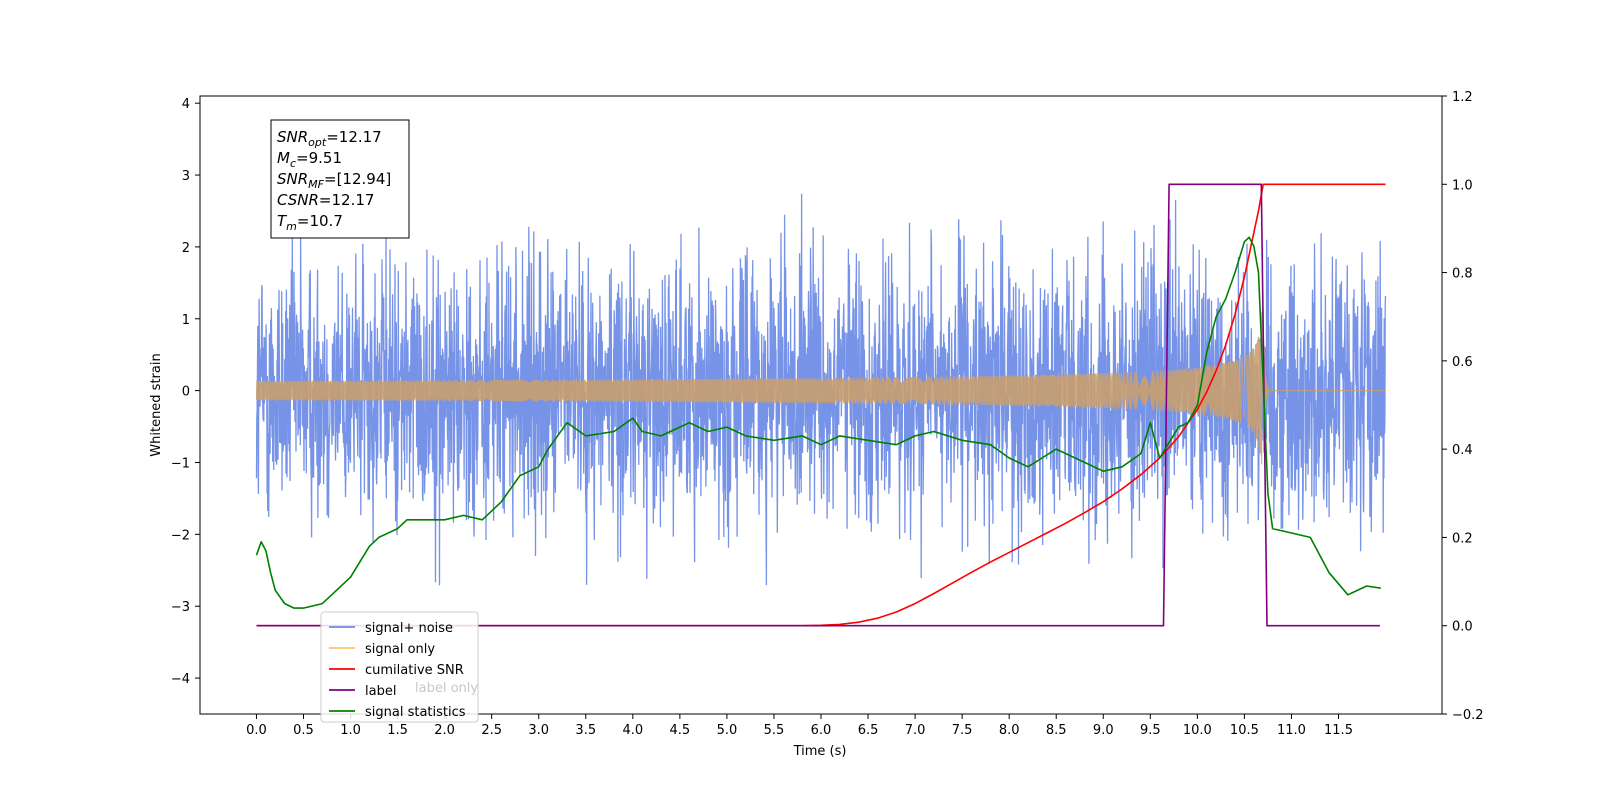 This screenshot has width=1600, height=804. Describe the element at coordinates (538, 730) in the screenshot. I see `x-tick-label: 3.0` at that location.